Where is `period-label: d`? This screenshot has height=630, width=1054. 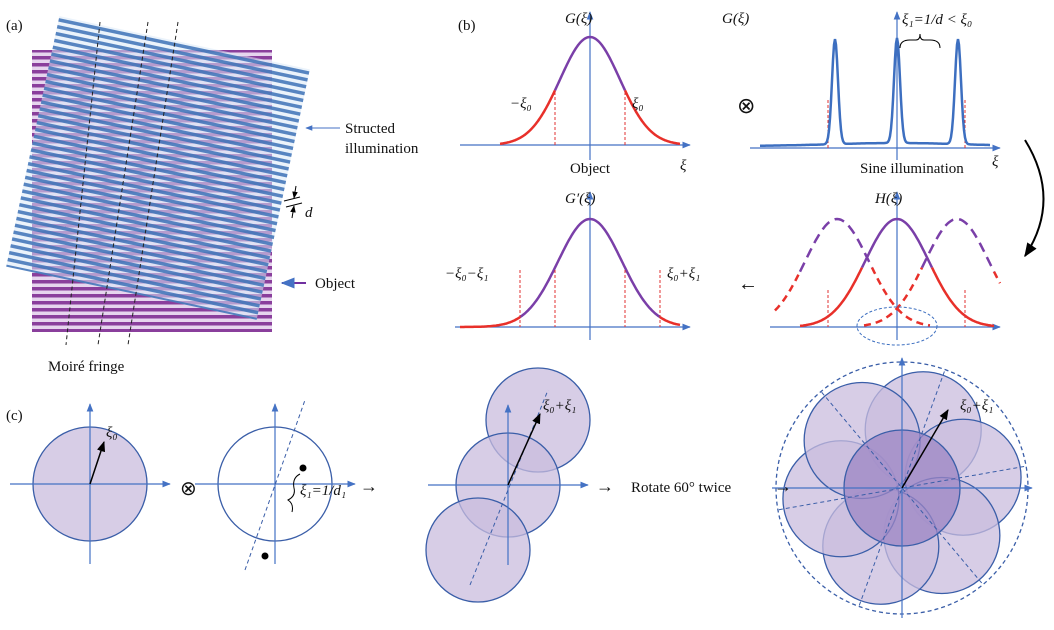 period-label: d is located at coordinates (309, 213).